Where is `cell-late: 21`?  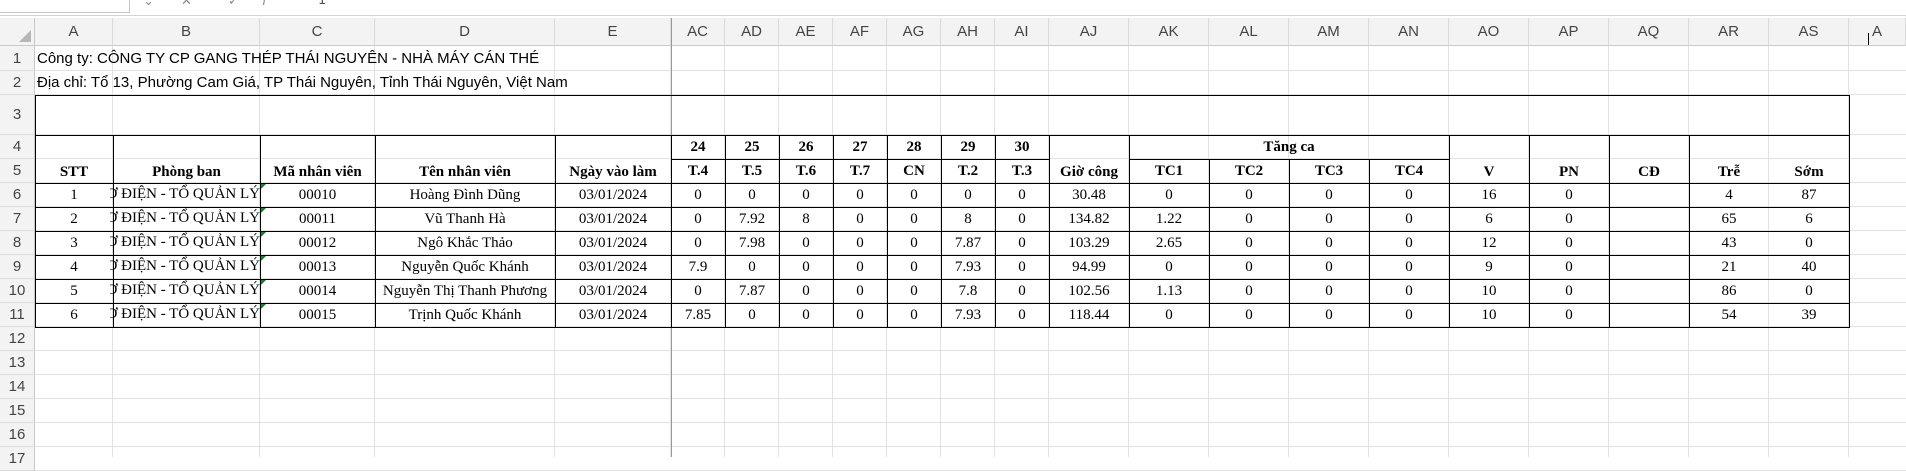 cell-late: 21 is located at coordinates (1729, 266).